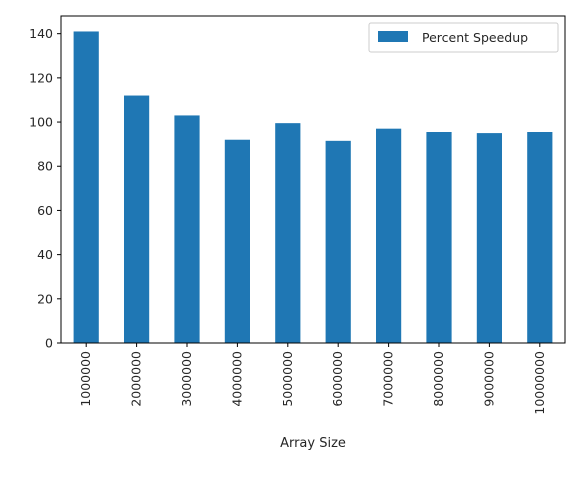 The image size is (587, 481). I want to click on legend-swatch, so click(393, 36).